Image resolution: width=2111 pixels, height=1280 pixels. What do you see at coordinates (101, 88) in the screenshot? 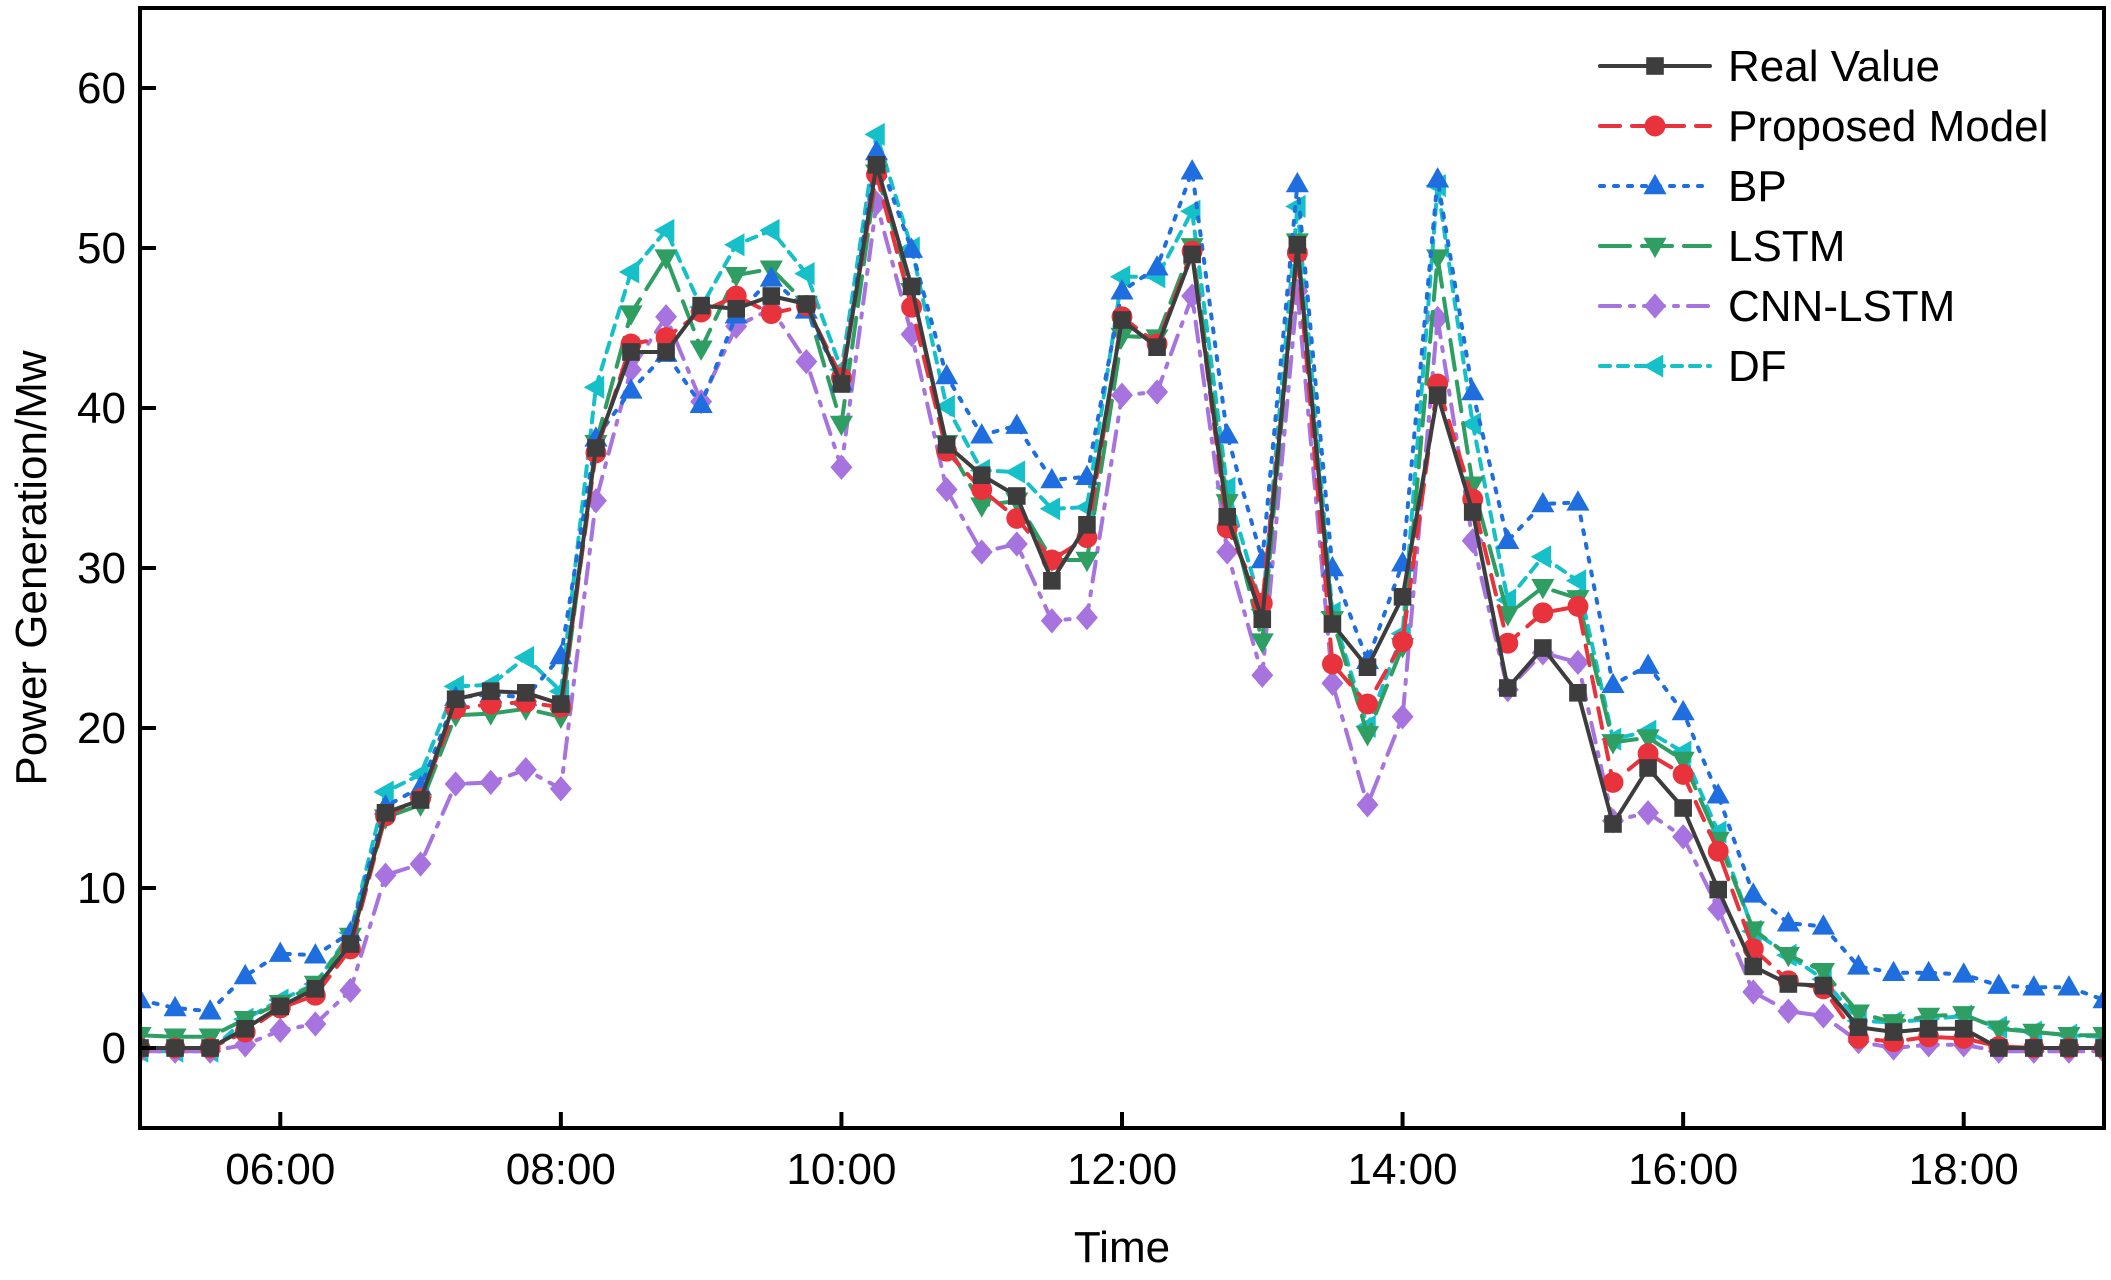
I see `y-tick-label: 60` at bounding box center [101, 88].